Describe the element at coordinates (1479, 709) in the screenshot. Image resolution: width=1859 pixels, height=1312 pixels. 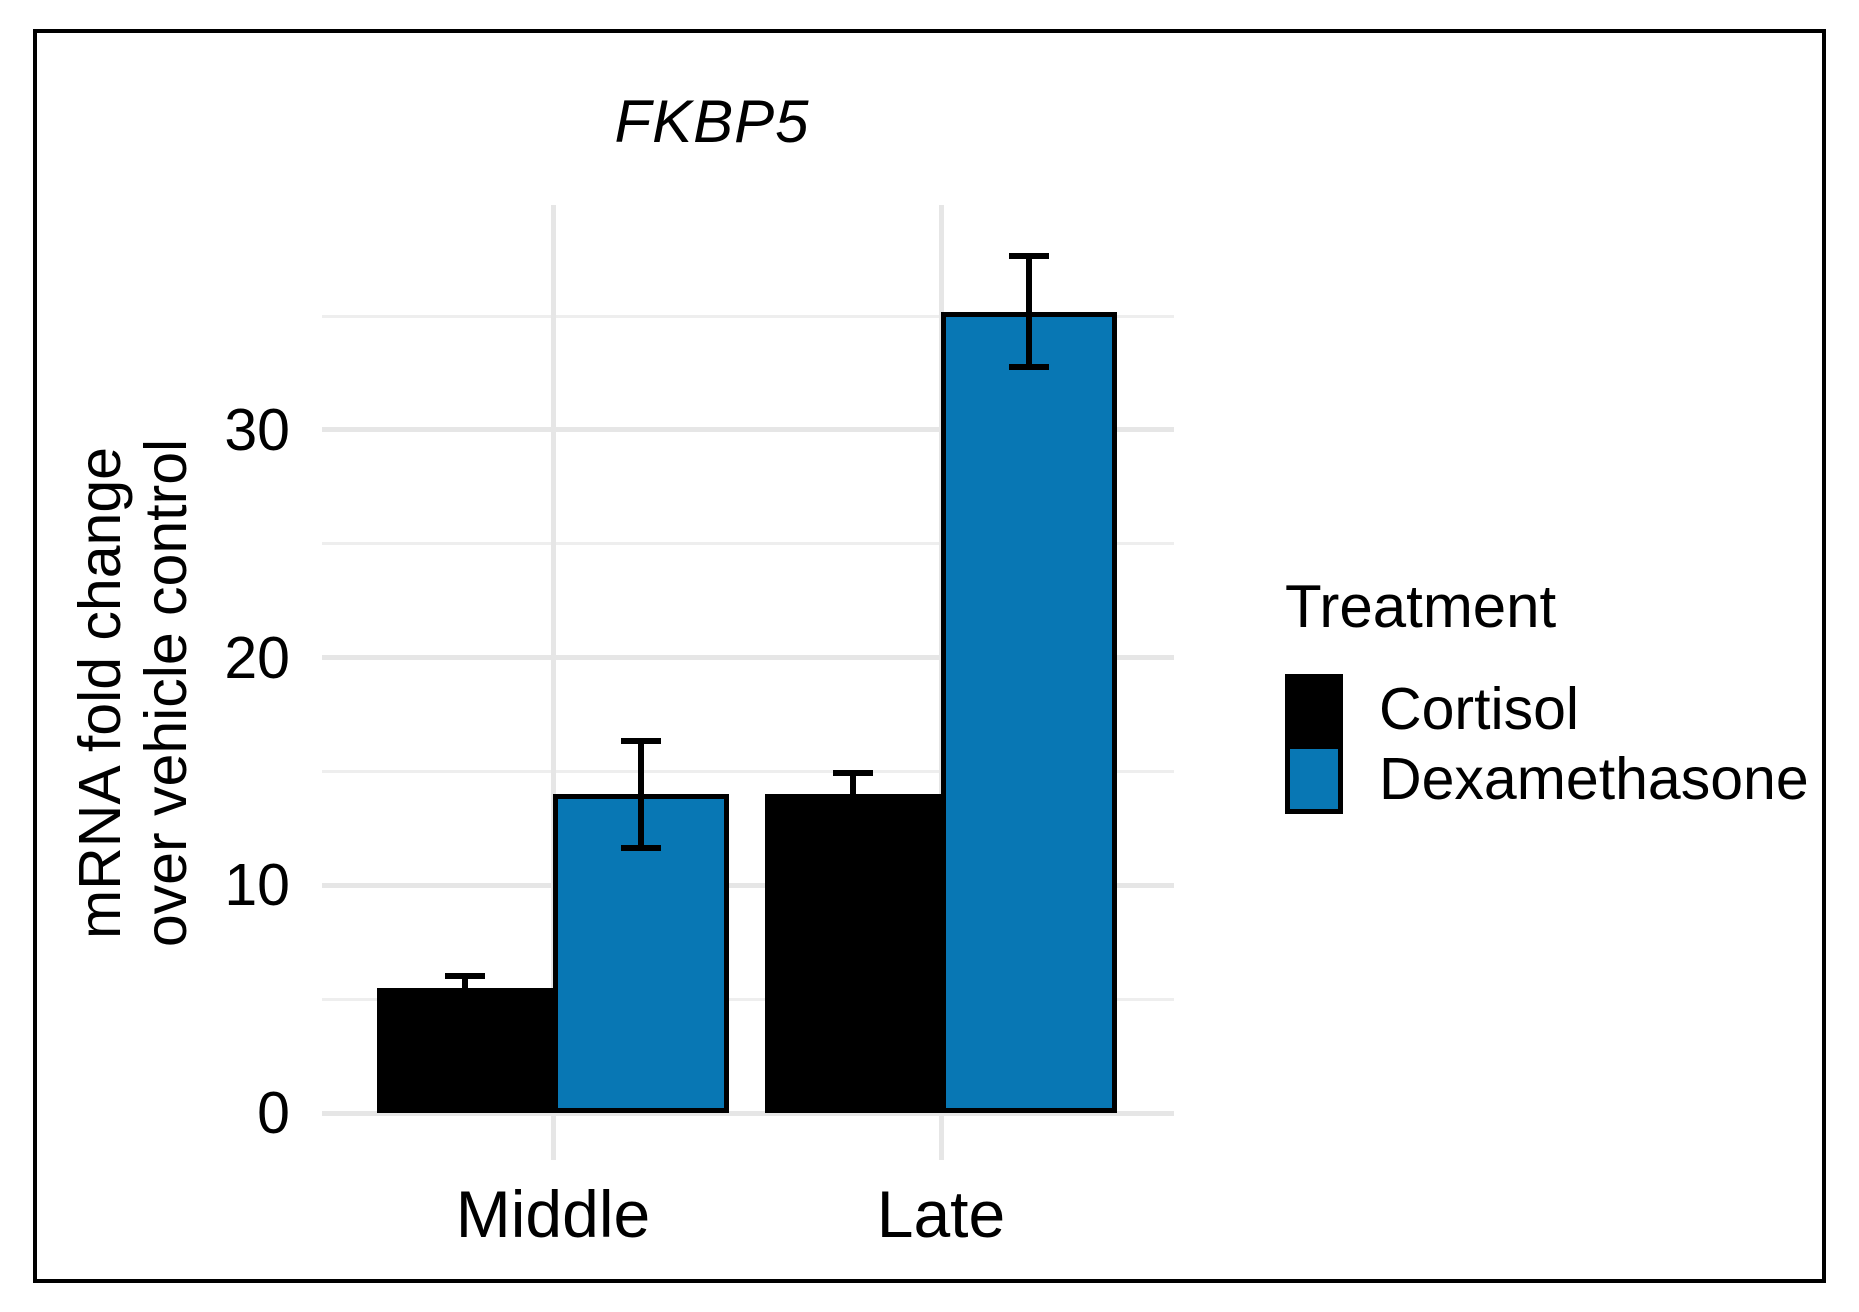
I see `legend-label: Cortisol` at that location.